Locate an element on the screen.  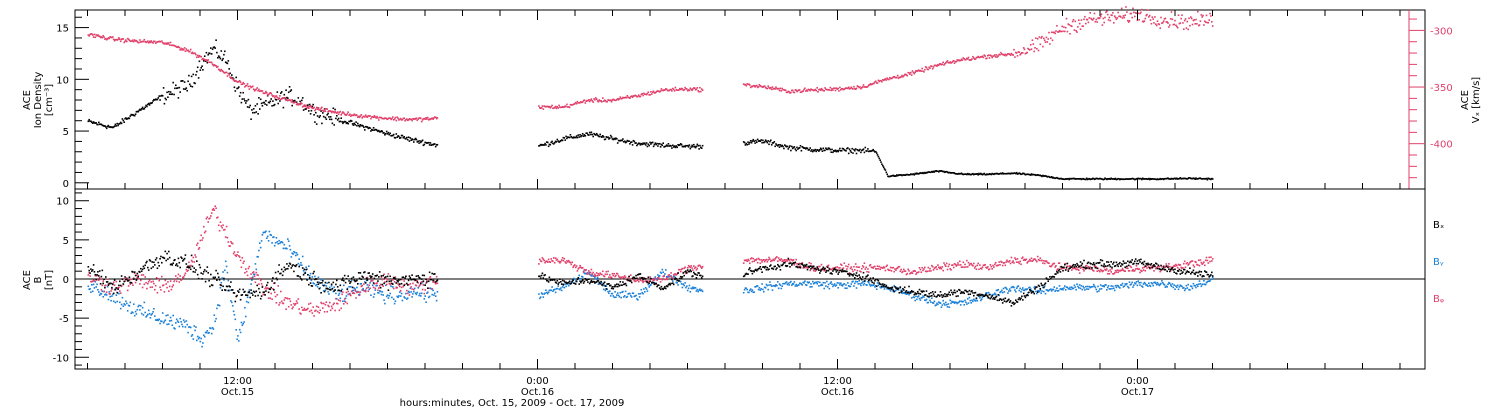
y-left-tick-label: 15 is located at coordinates (62, 29).